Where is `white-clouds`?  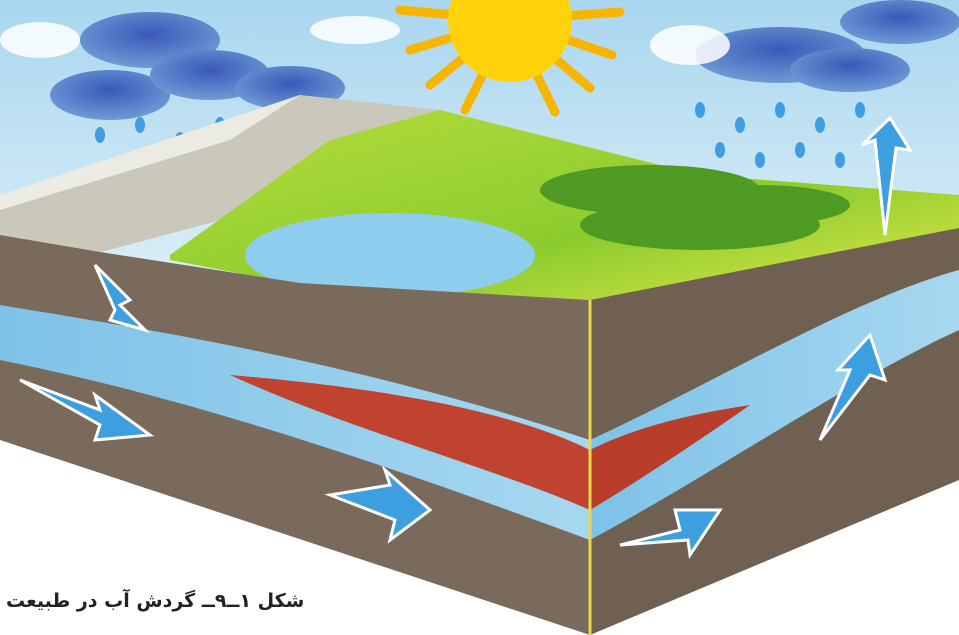 white-clouds is located at coordinates (365, 40).